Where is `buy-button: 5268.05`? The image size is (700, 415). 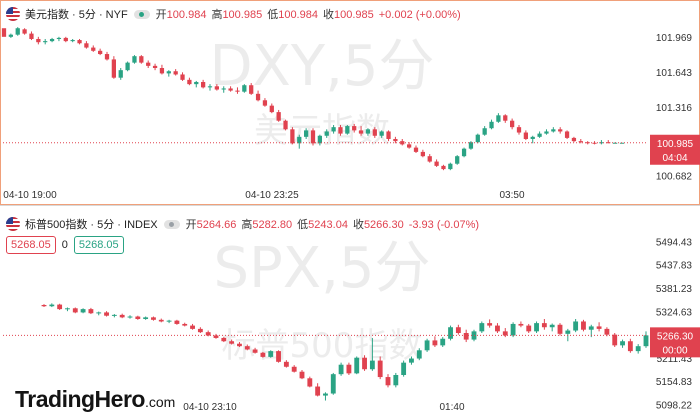 buy-button: 5268.05 is located at coordinates (98, 245).